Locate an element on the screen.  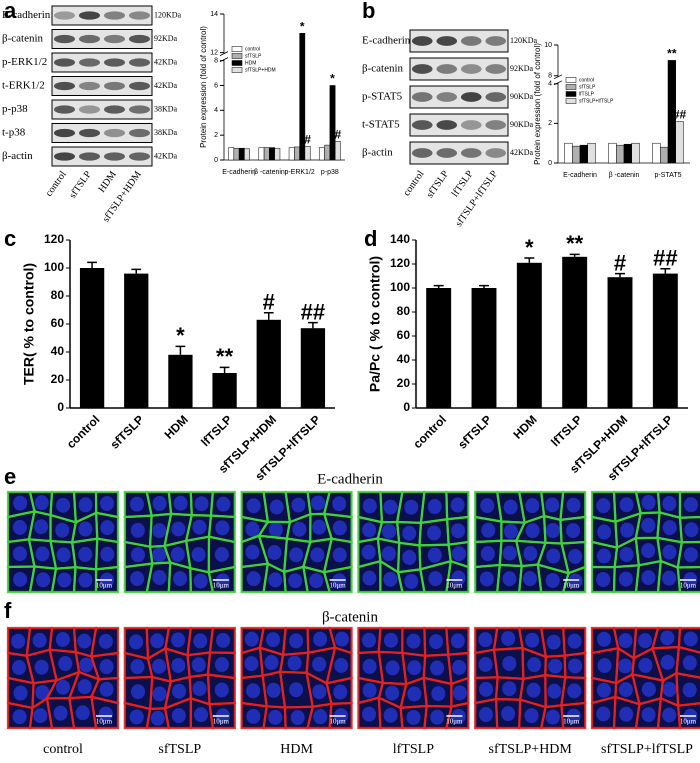
protein-label: β-actin is located at coordinates (377, 153).